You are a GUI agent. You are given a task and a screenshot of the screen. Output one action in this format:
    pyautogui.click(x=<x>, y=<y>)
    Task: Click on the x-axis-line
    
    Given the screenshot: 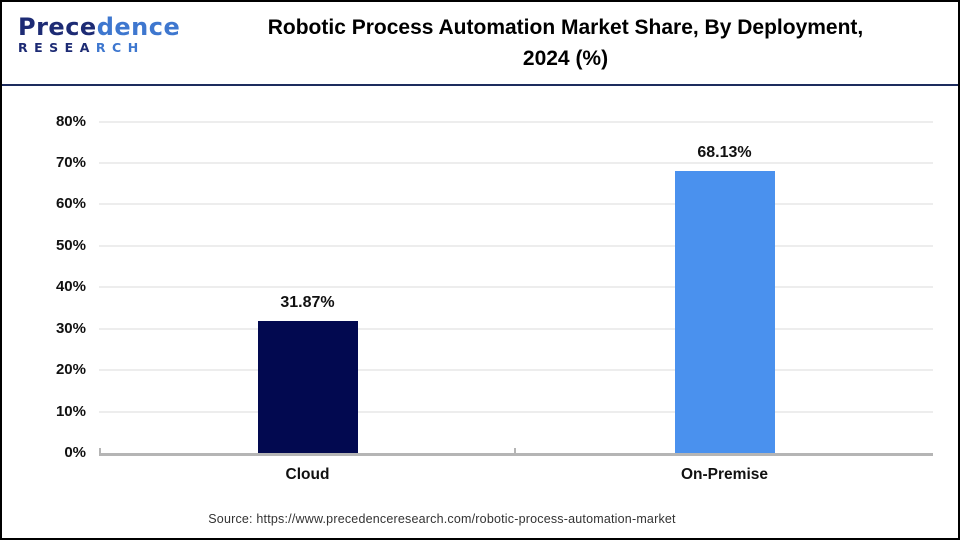 What is the action you would take?
    pyautogui.click(x=516, y=454)
    